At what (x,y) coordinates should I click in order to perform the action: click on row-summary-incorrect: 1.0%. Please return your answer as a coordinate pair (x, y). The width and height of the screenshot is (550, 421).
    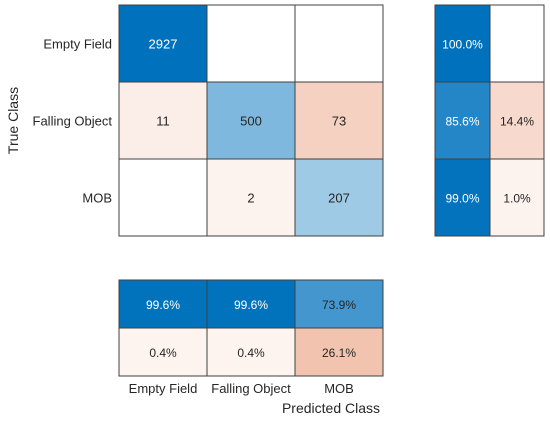
    Looking at the image, I should click on (517, 199).